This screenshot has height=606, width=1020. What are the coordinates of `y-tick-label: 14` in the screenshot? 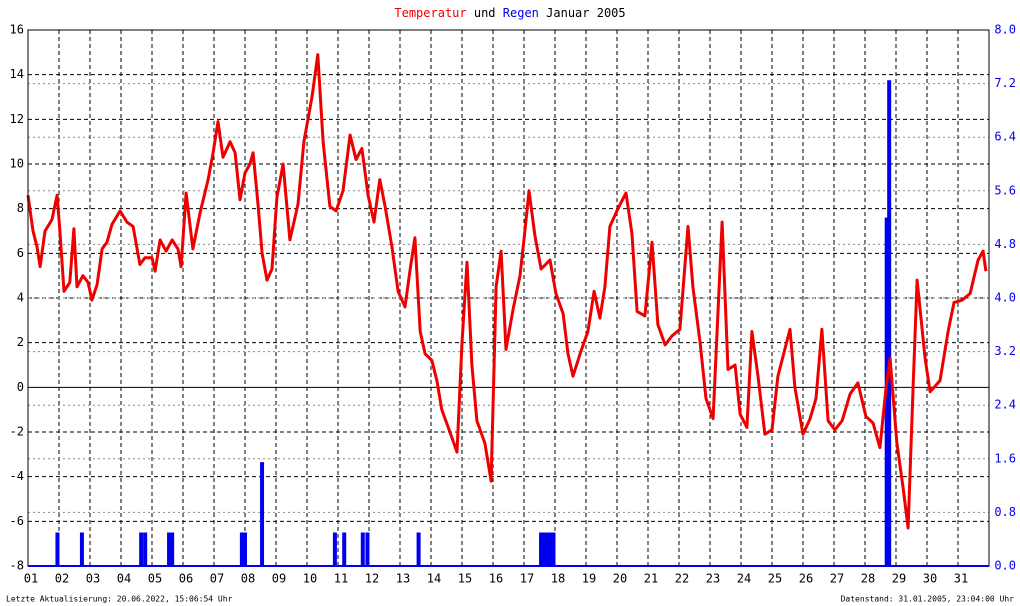 It's located at (17, 74).